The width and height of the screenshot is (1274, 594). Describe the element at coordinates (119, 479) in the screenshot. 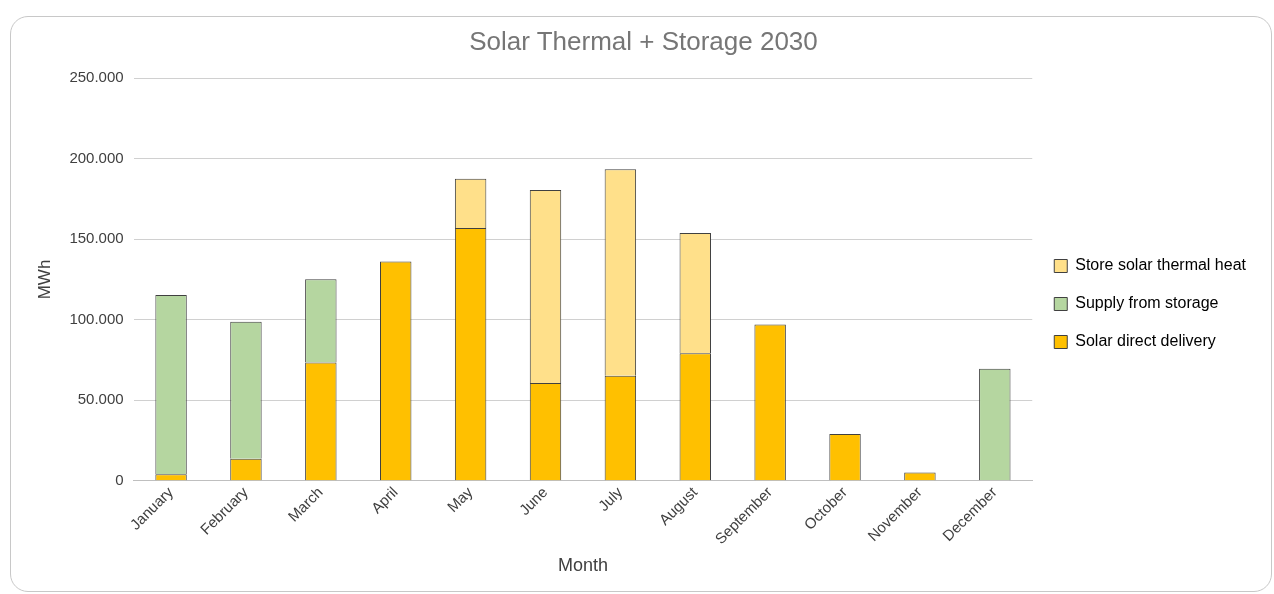

I see `y-tick-label: 0` at that location.